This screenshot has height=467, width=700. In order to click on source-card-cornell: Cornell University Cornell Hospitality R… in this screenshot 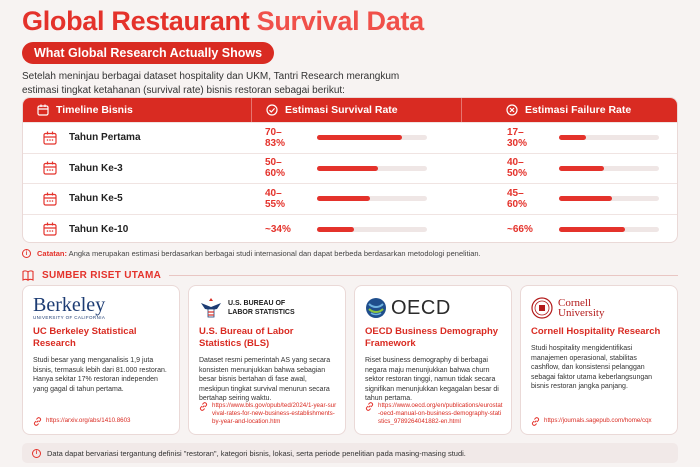, I will do `click(599, 360)`.